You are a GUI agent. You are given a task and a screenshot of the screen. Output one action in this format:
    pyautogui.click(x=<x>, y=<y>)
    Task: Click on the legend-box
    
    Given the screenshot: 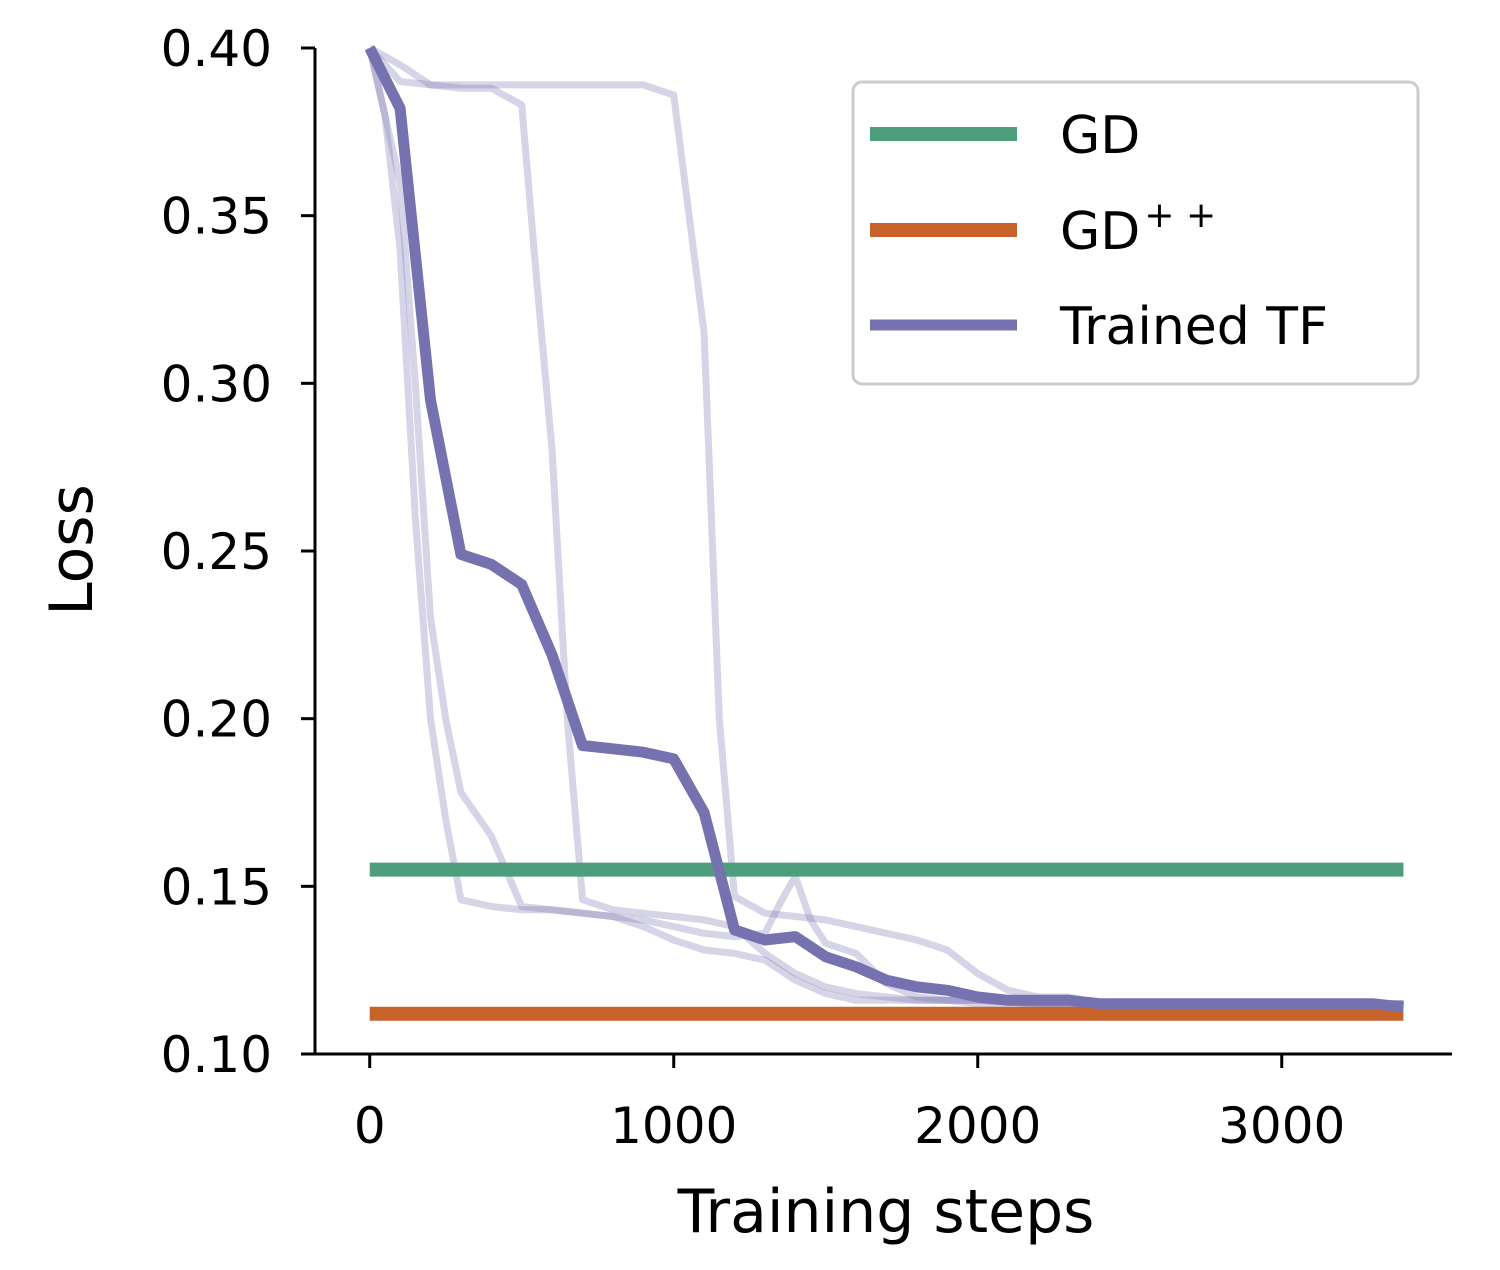 What is the action you would take?
    pyautogui.click(x=1135, y=233)
    